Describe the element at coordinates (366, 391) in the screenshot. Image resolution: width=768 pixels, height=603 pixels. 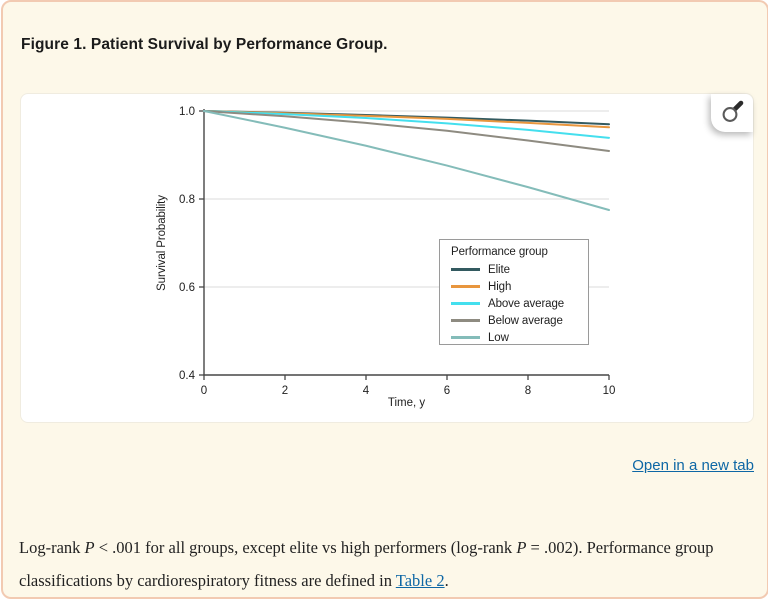
I see `svg-text: 4` at that location.